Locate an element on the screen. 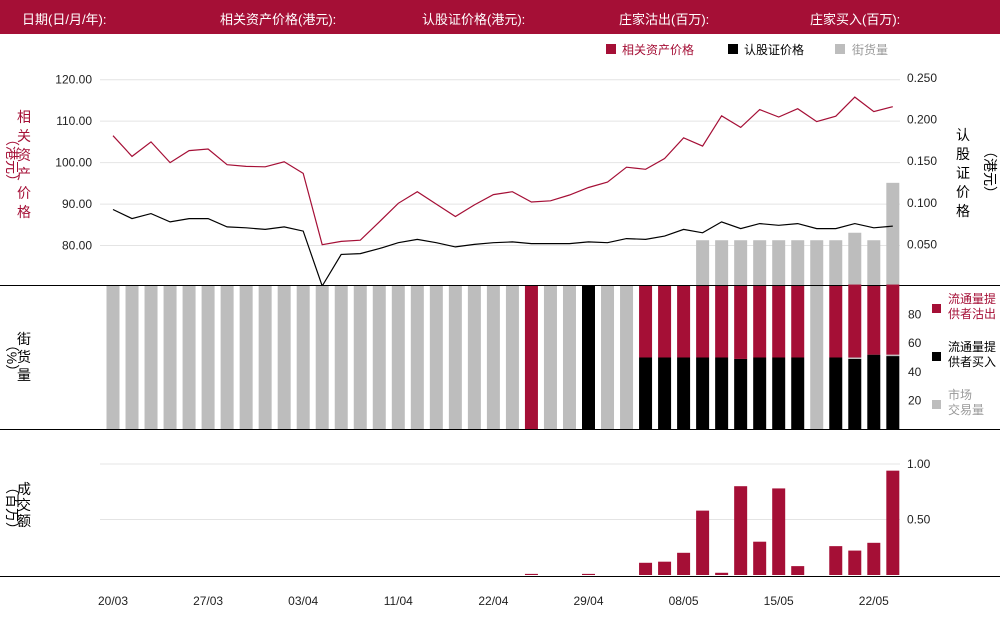 This screenshot has height=620, width=1000. left-outstanding-axis-title: 货 is located at coordinates (24, 357).